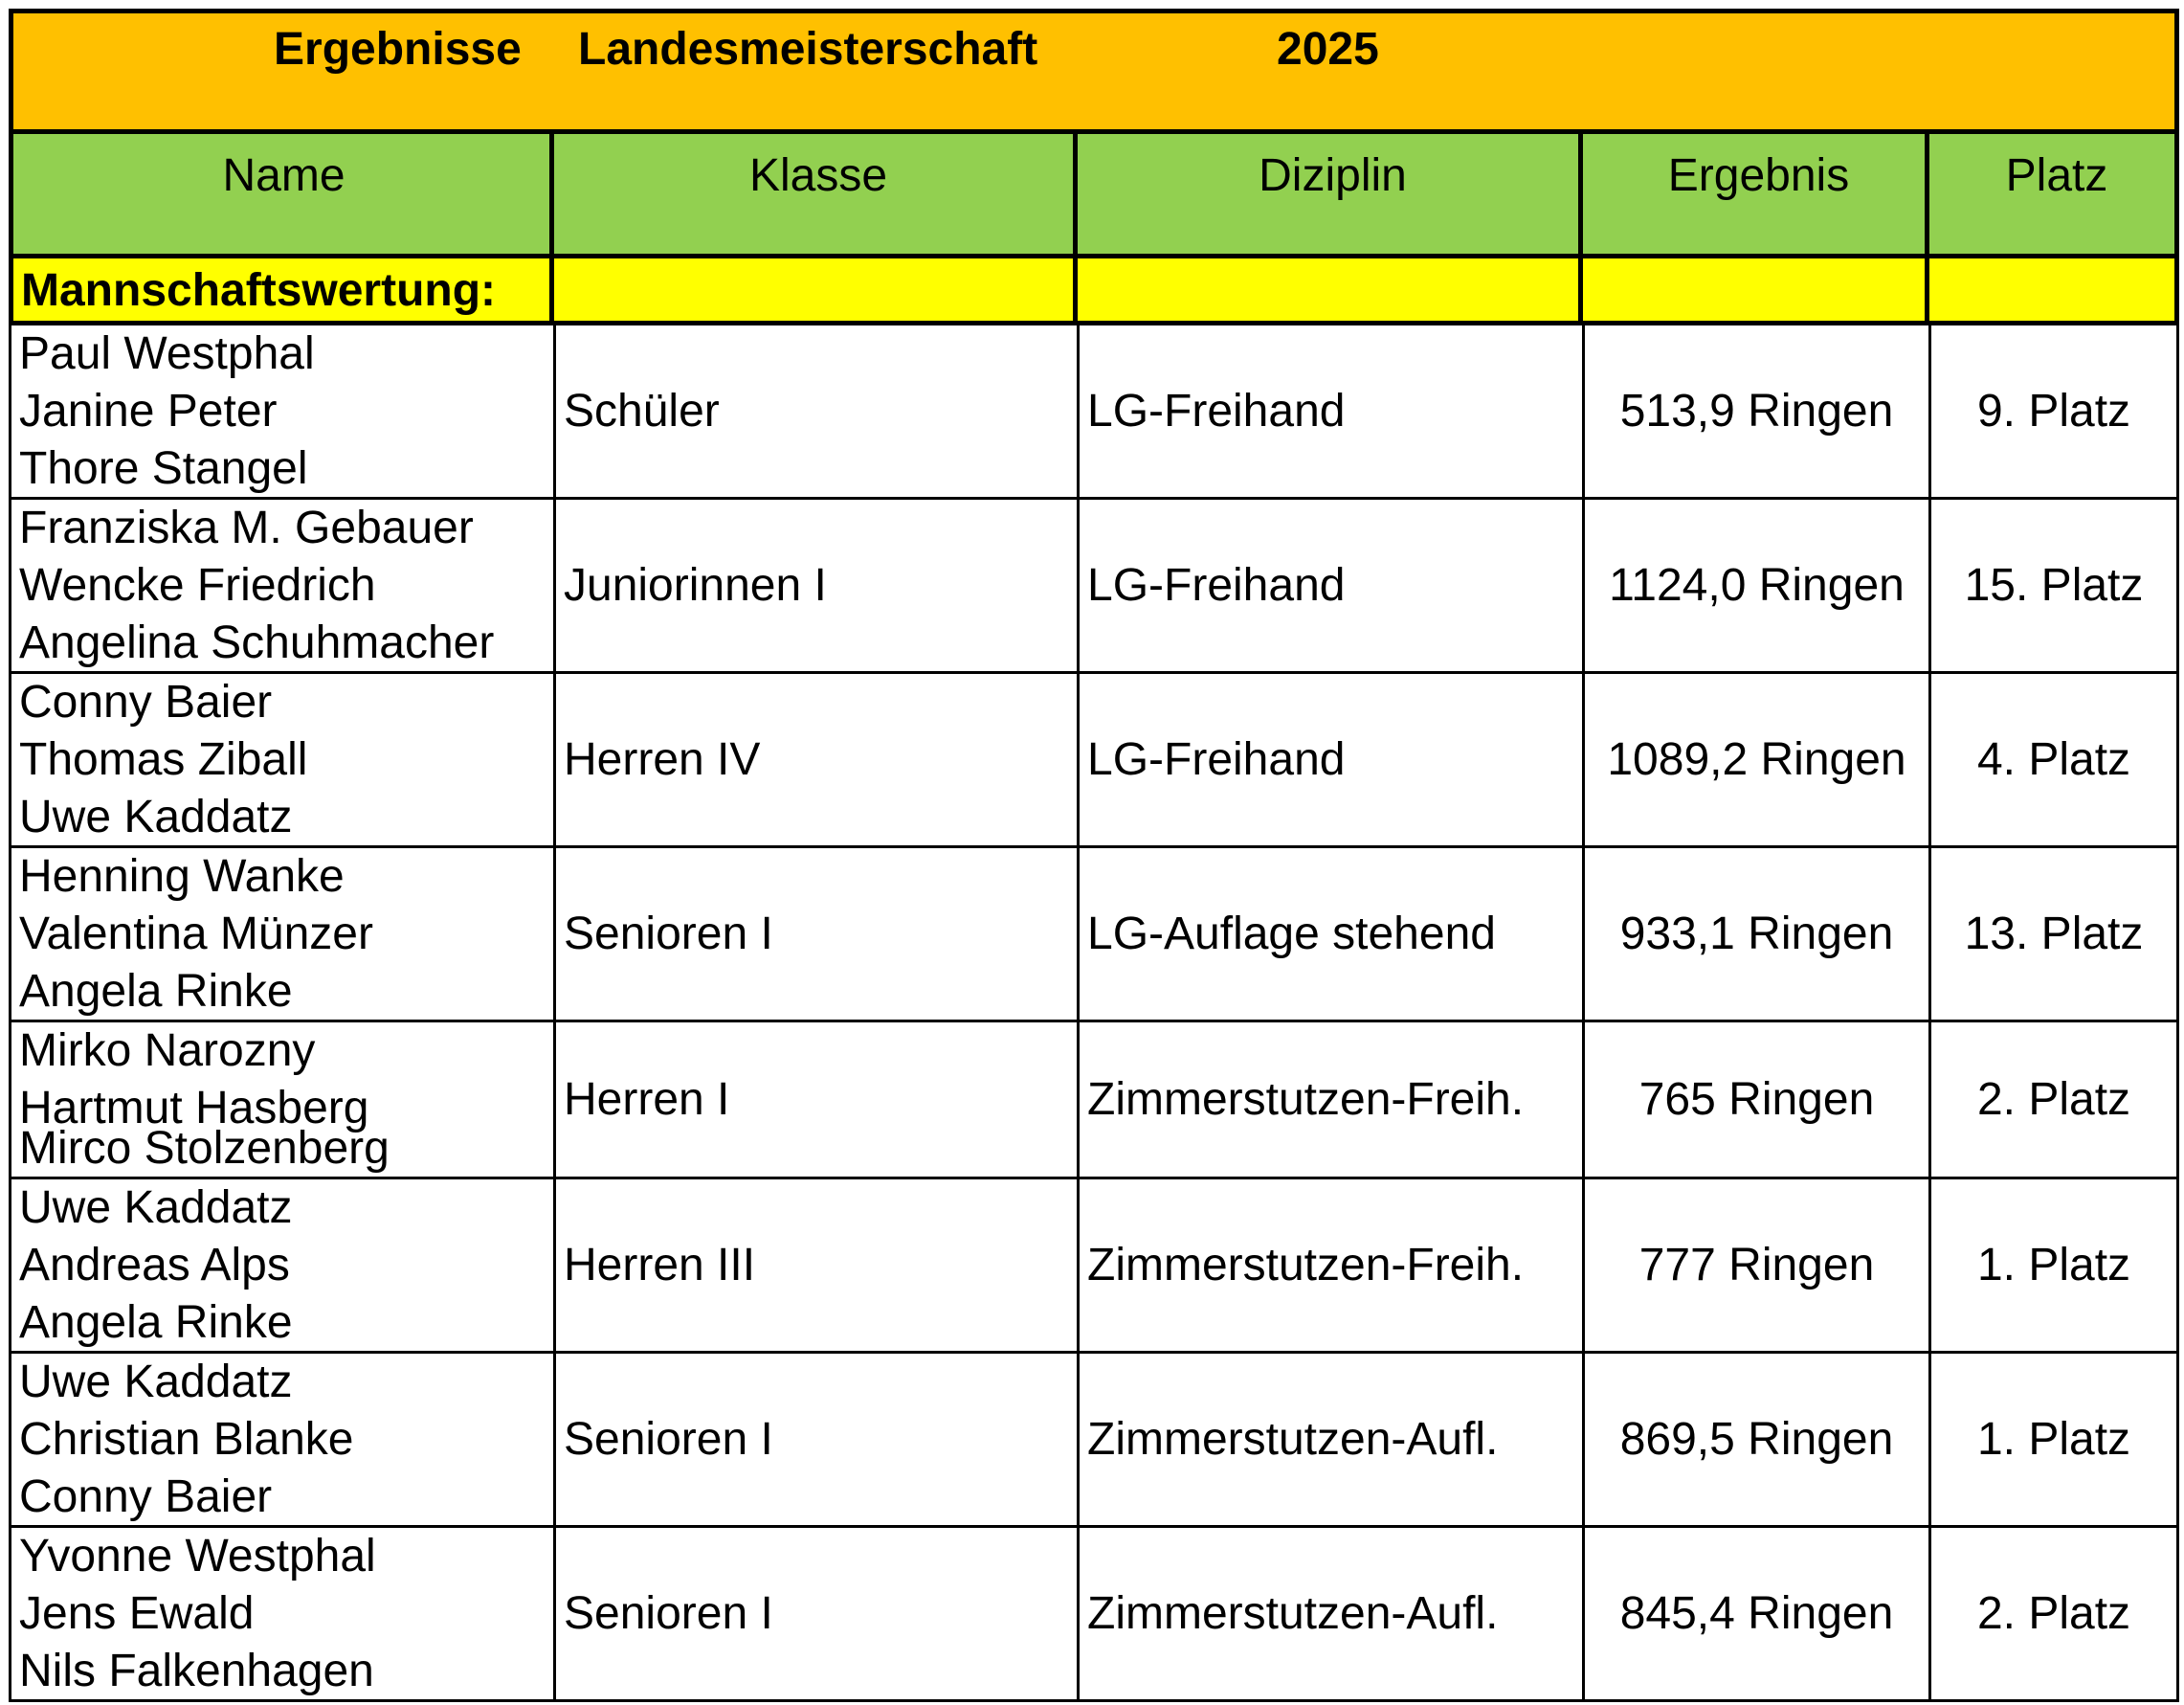 The width and height of the screenshot is (2184, 1705). I want to click on team-member-name: Valentina Münzer, so click(196, 934).